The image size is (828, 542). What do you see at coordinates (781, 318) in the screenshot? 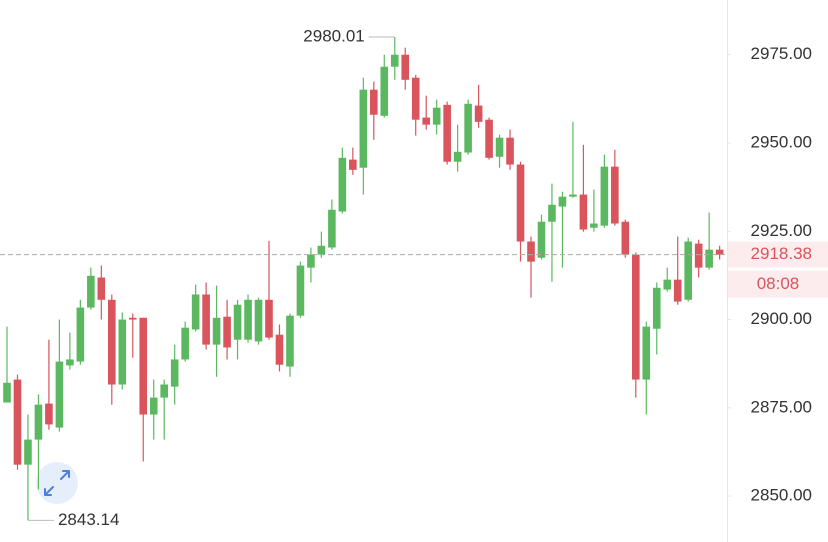
I see `y-tick-label: 2900.00` at bounding box center [781, 318].